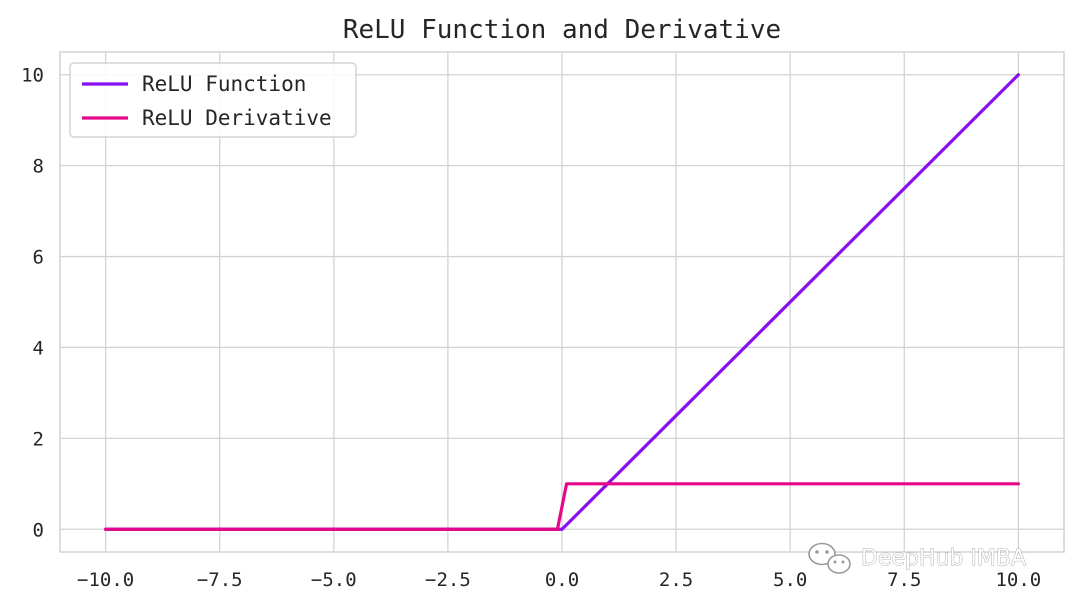 The image size is (1080, 607). I want to click on x-tick-label: −5.0, so click(334, 580).